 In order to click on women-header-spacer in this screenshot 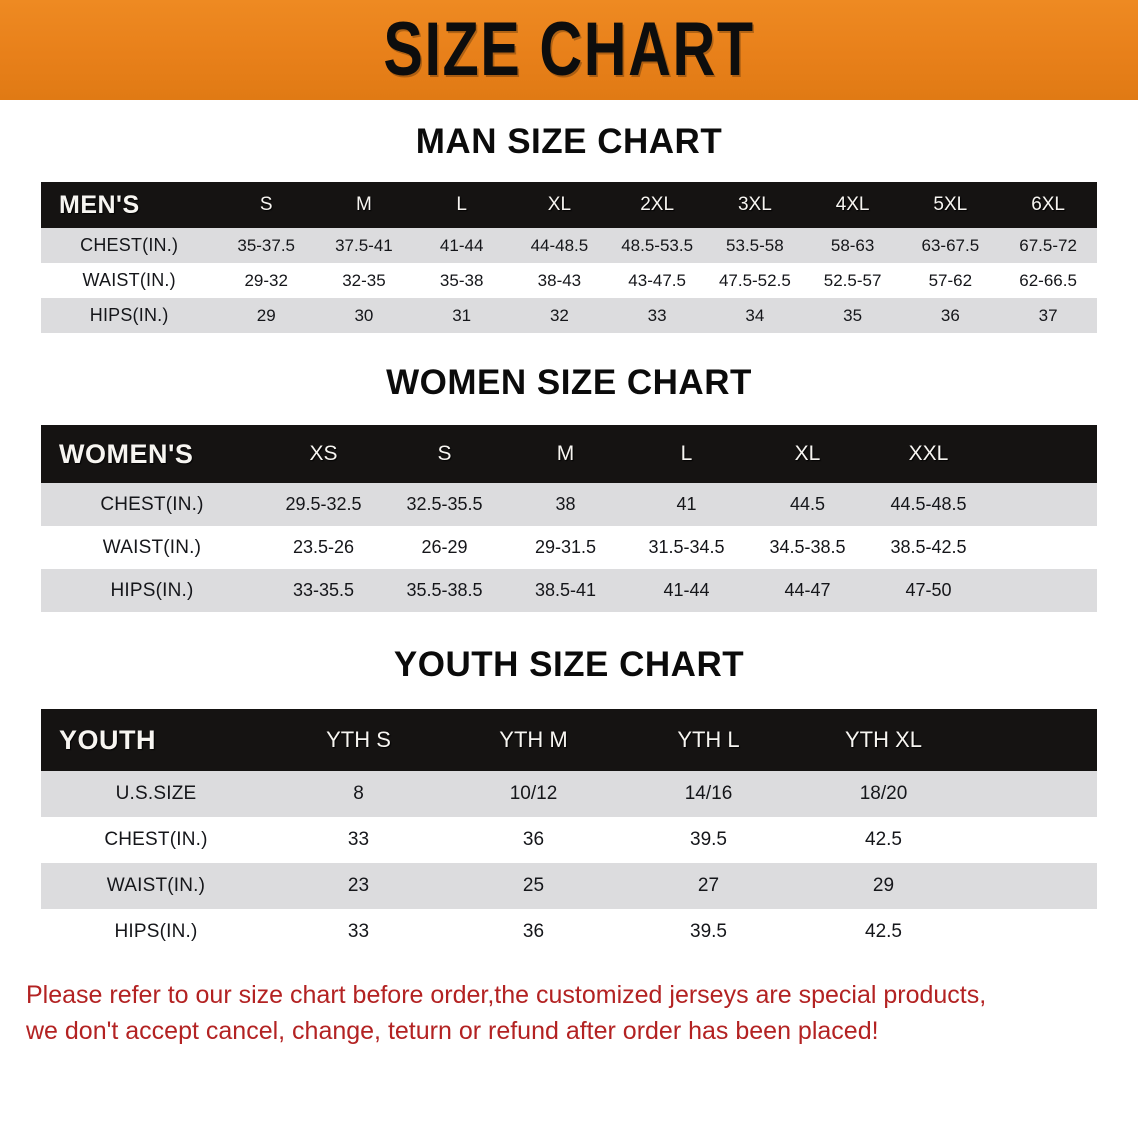, I will do `click(1043, 454)`.